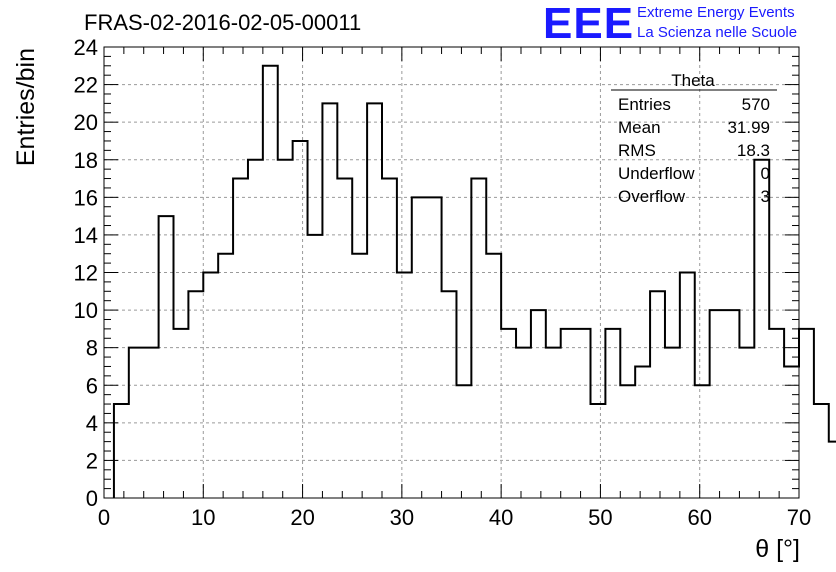  I want to click on eee-tagline-line1: Extreme Energy Events, so click(716, 12).